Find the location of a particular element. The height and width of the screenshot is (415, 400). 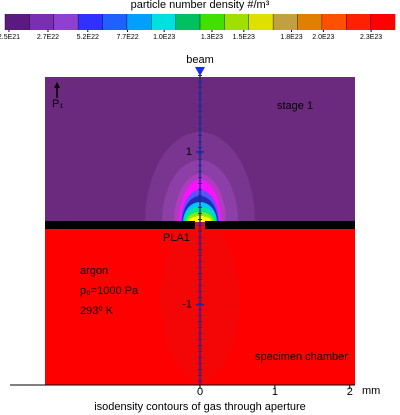

colorbar-tick-label: 2.0E23 is located at coordinates (323, 37).